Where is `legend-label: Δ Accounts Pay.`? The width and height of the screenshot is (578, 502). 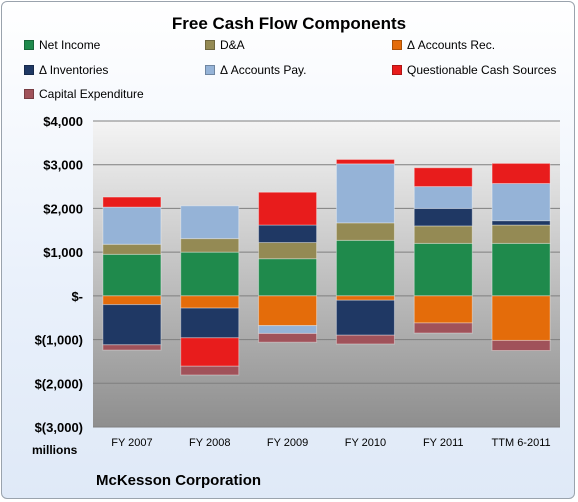
legend-label: Δ Accounts Pay. is located at coordinates (263, 70).